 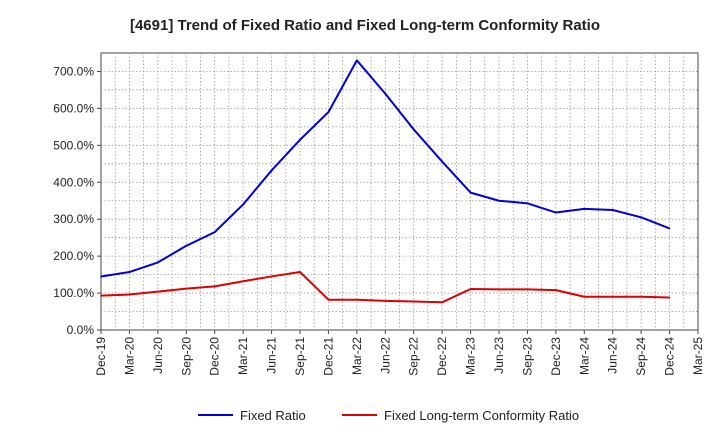 I want to click on legend-label-0: Fixed Ratio, so click(x=273, y=415).